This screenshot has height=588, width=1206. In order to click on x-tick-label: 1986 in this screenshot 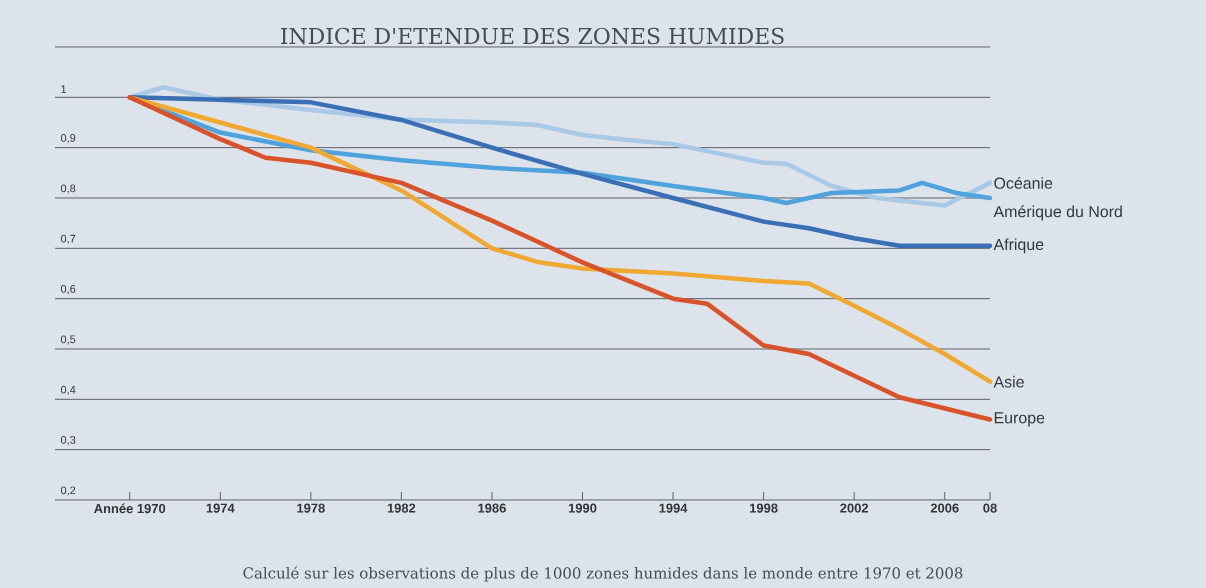, I will do `click(492, 508)`.